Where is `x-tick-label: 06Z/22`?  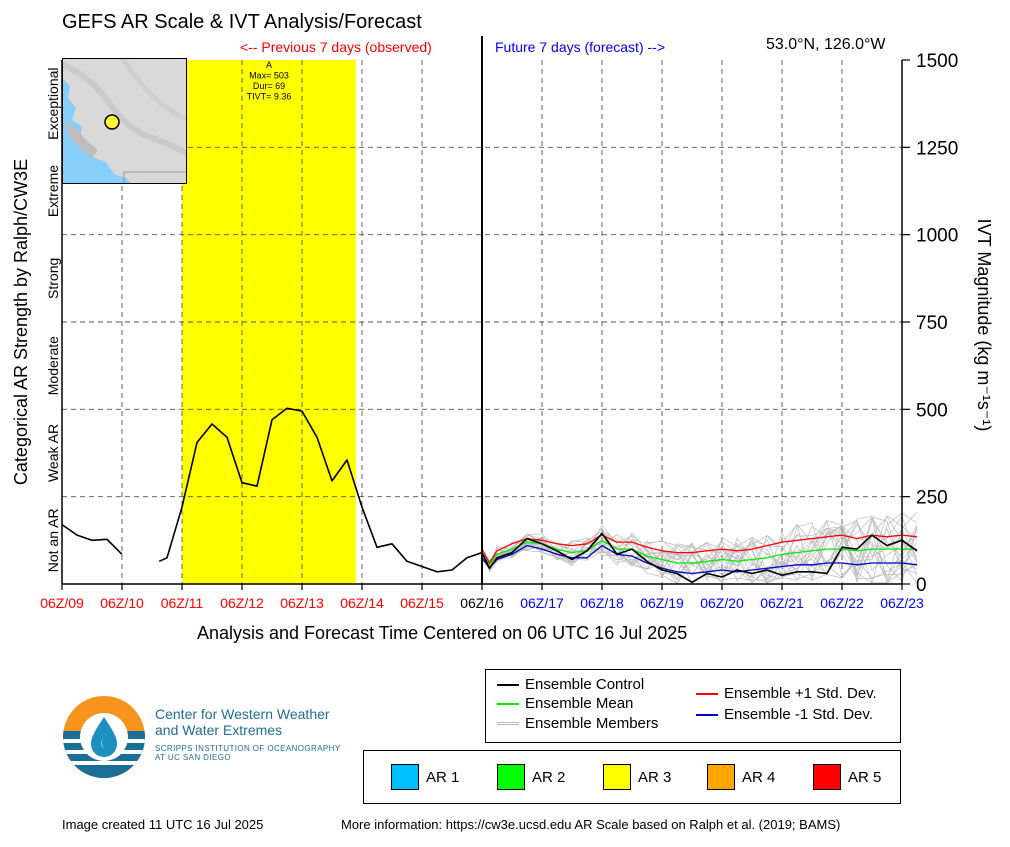 x-tick-label: 06Z/22 is located at coordinates (842, 603).